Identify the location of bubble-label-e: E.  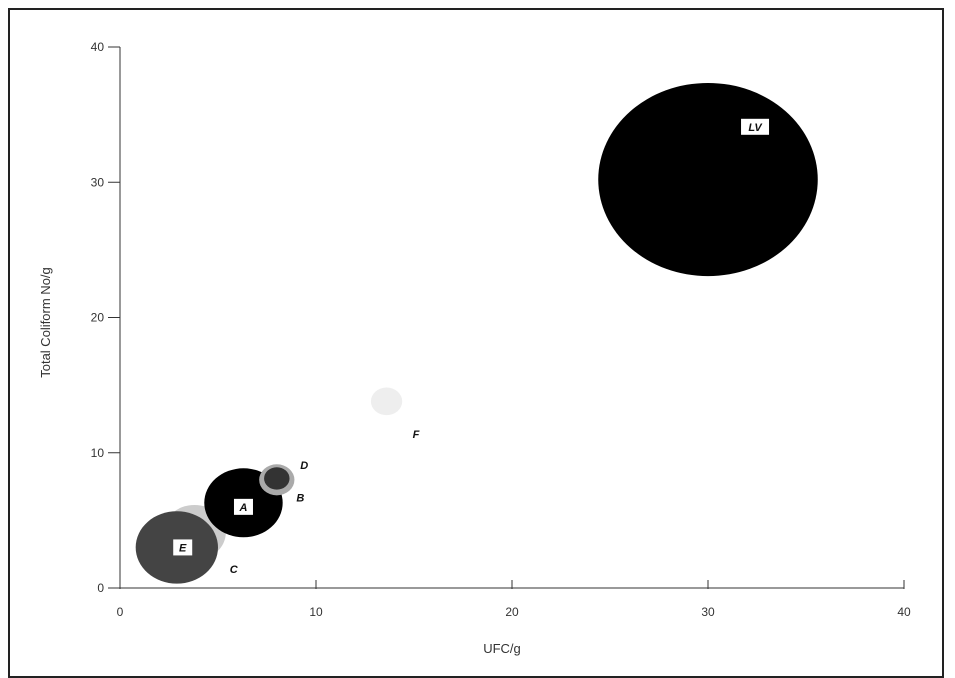
(183, 548).